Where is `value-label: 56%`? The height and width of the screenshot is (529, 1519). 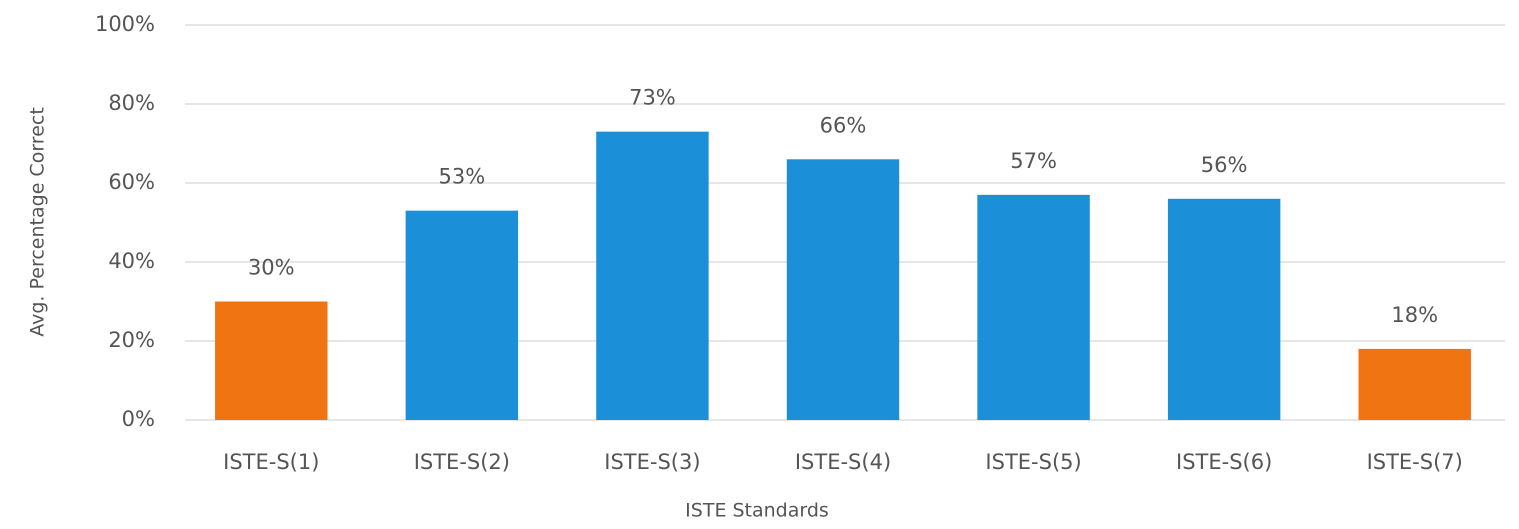 value-label: 56% is located at coordinates (1224, 165).